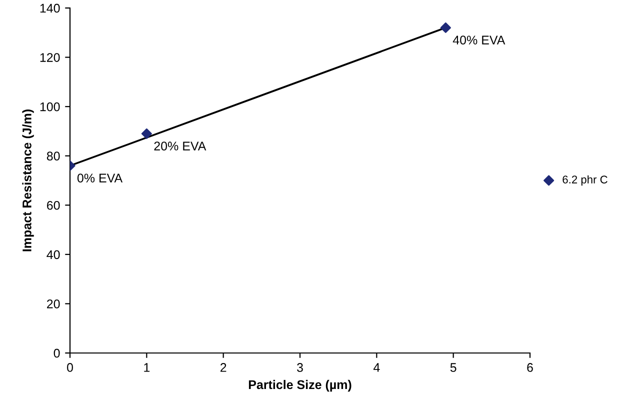 The width and height of the screenshot is (621, 417). Describe the element at coordinates (53, 255) in the screenshot. I see `y-tick-label: 40` at that location.